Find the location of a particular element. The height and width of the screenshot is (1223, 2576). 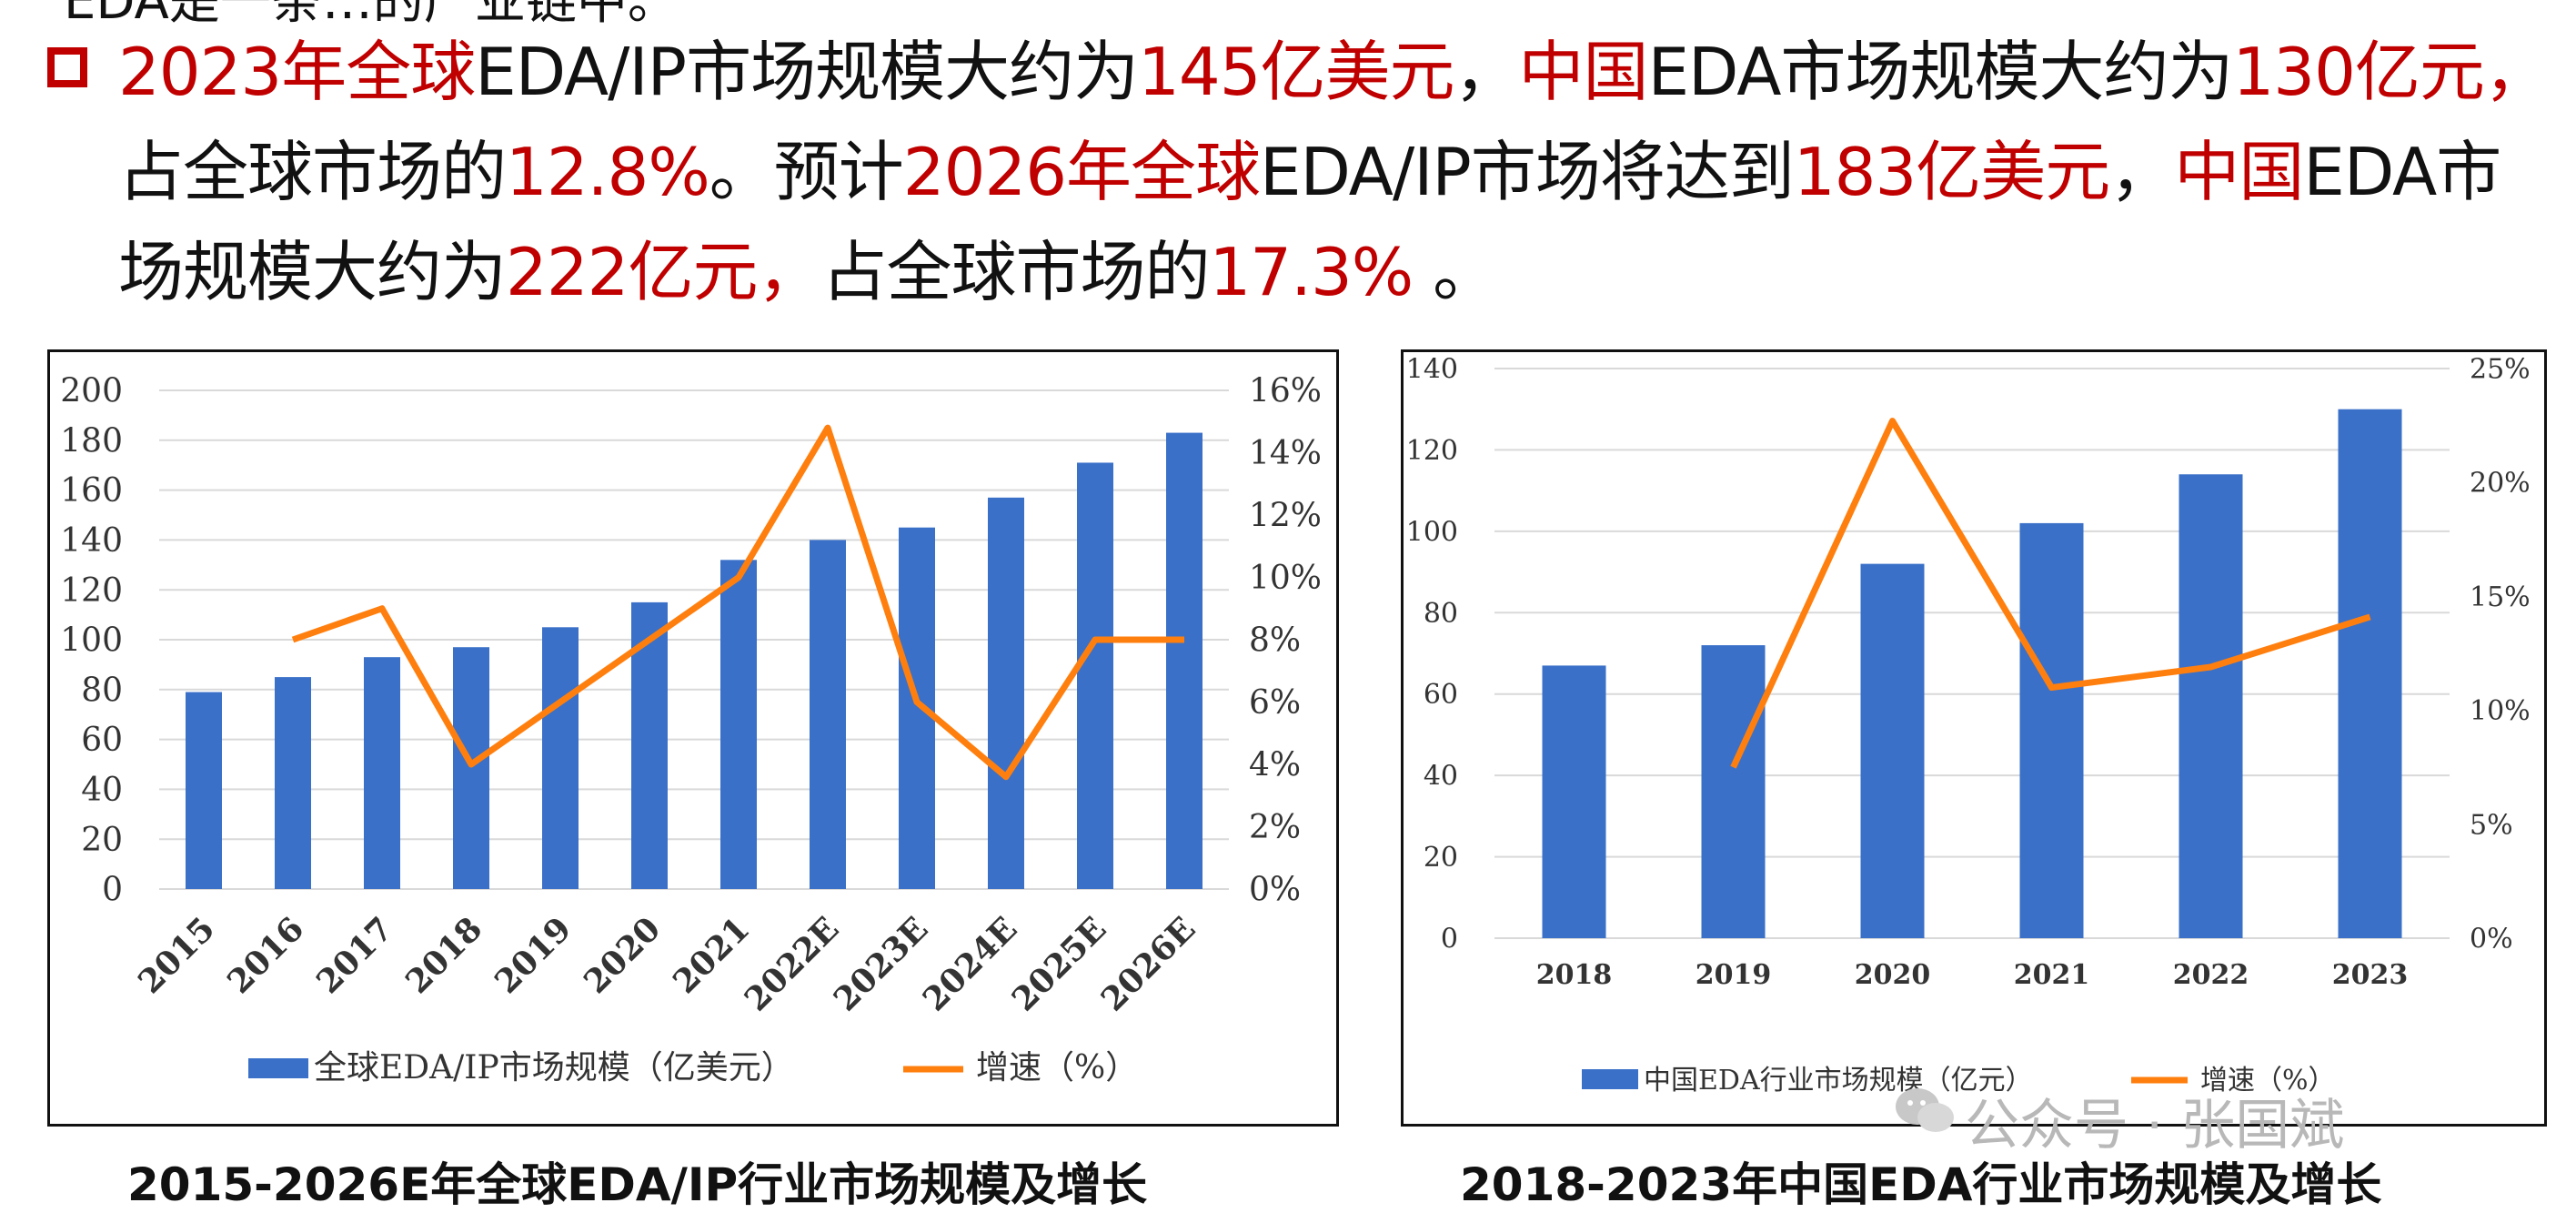

x-tick-label: 2026E is located at coordinates (1147, 964).